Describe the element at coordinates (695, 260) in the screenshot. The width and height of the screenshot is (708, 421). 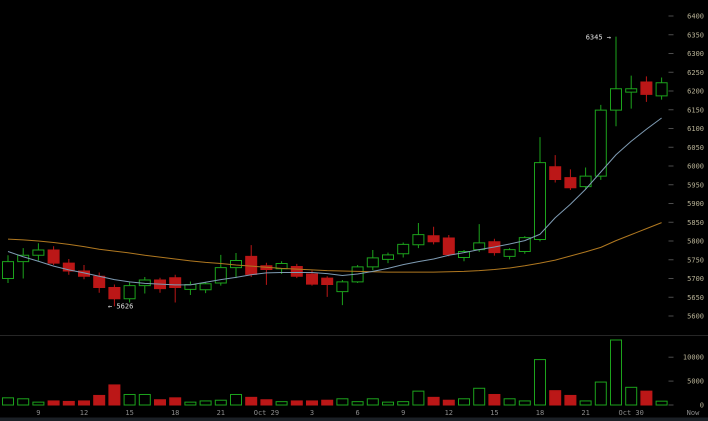
I see `price-tick-label: 5750` at that location.